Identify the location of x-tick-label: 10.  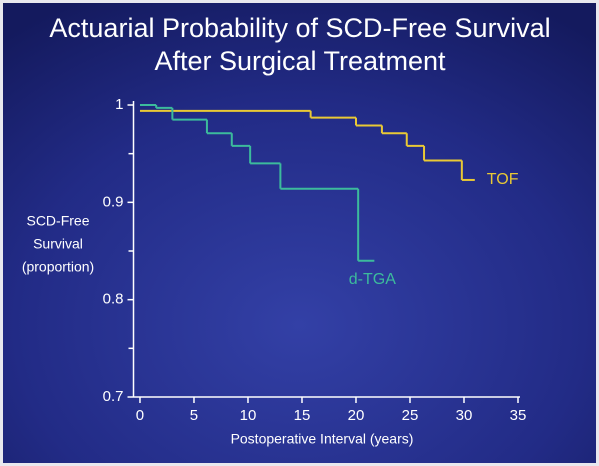
(248, 415).